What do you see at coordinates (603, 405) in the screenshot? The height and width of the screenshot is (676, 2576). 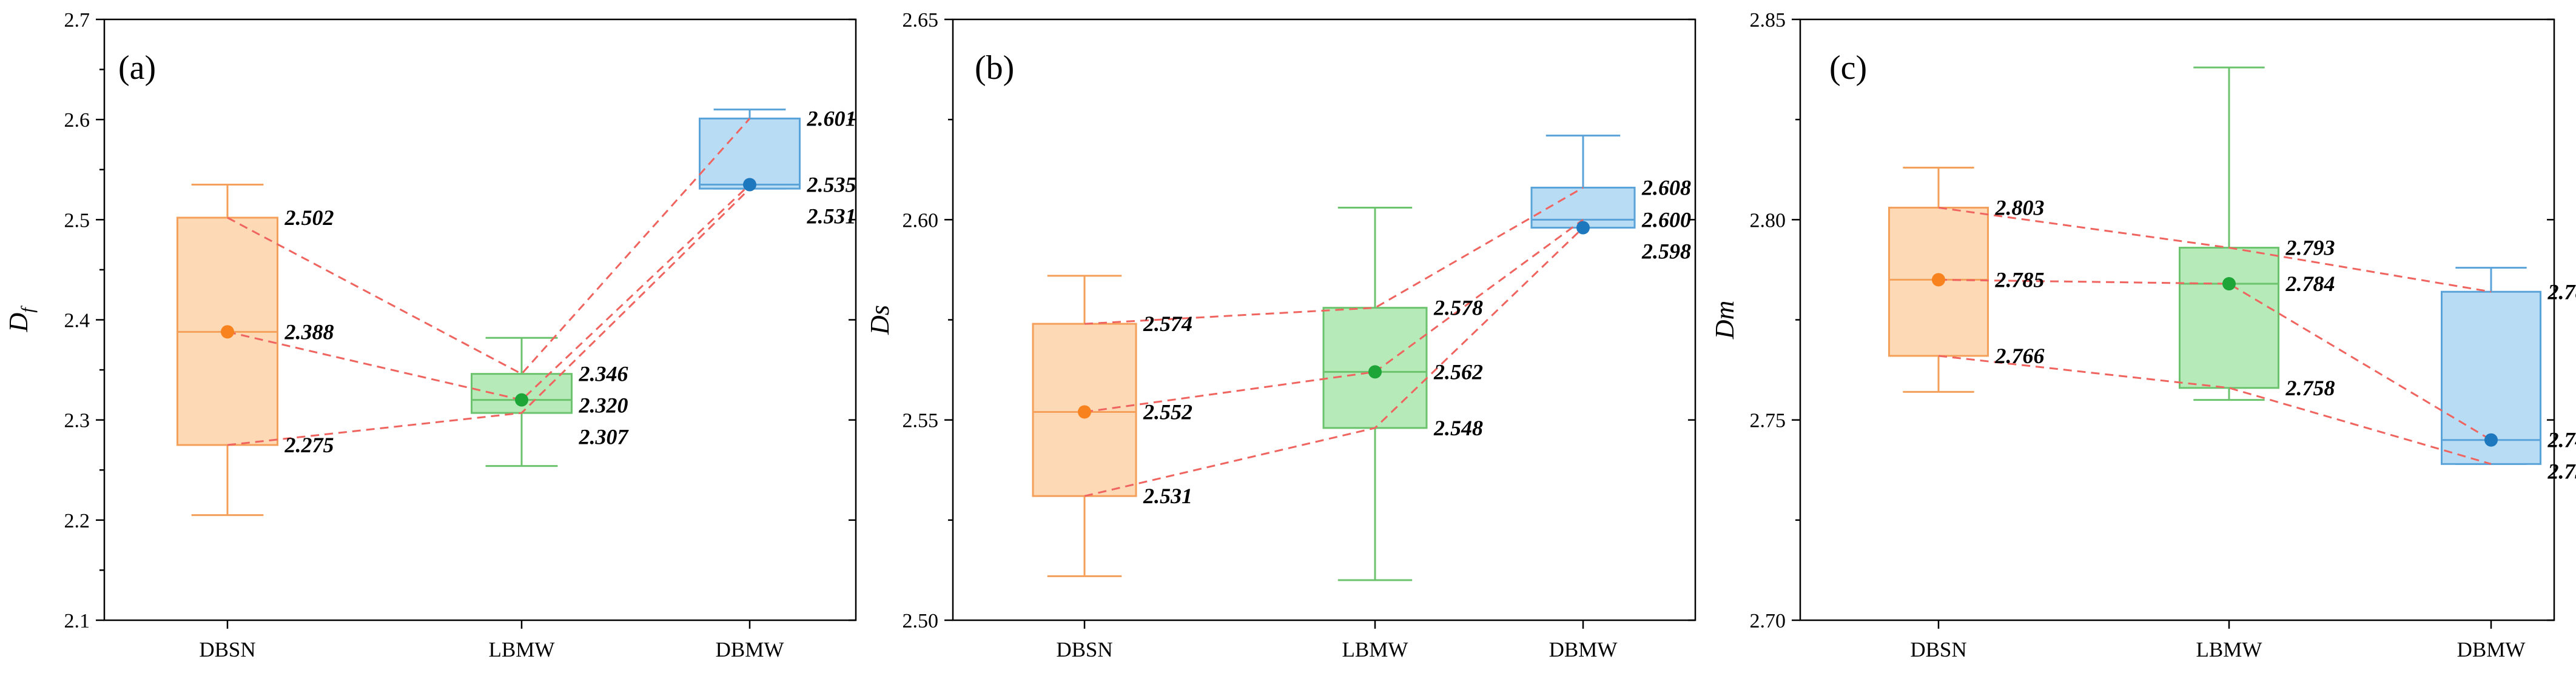 I see `value-label: 2.320` at bounding box center [603, 405].